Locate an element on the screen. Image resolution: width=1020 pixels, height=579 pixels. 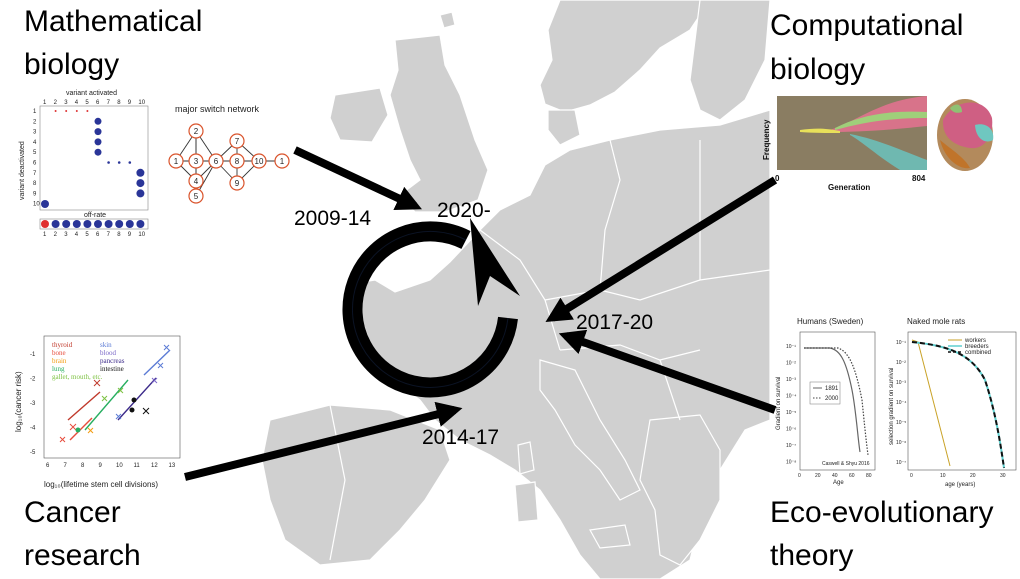
humans-annotation: Caswell & Shyu 2016 is located at coordinates (846, 464).